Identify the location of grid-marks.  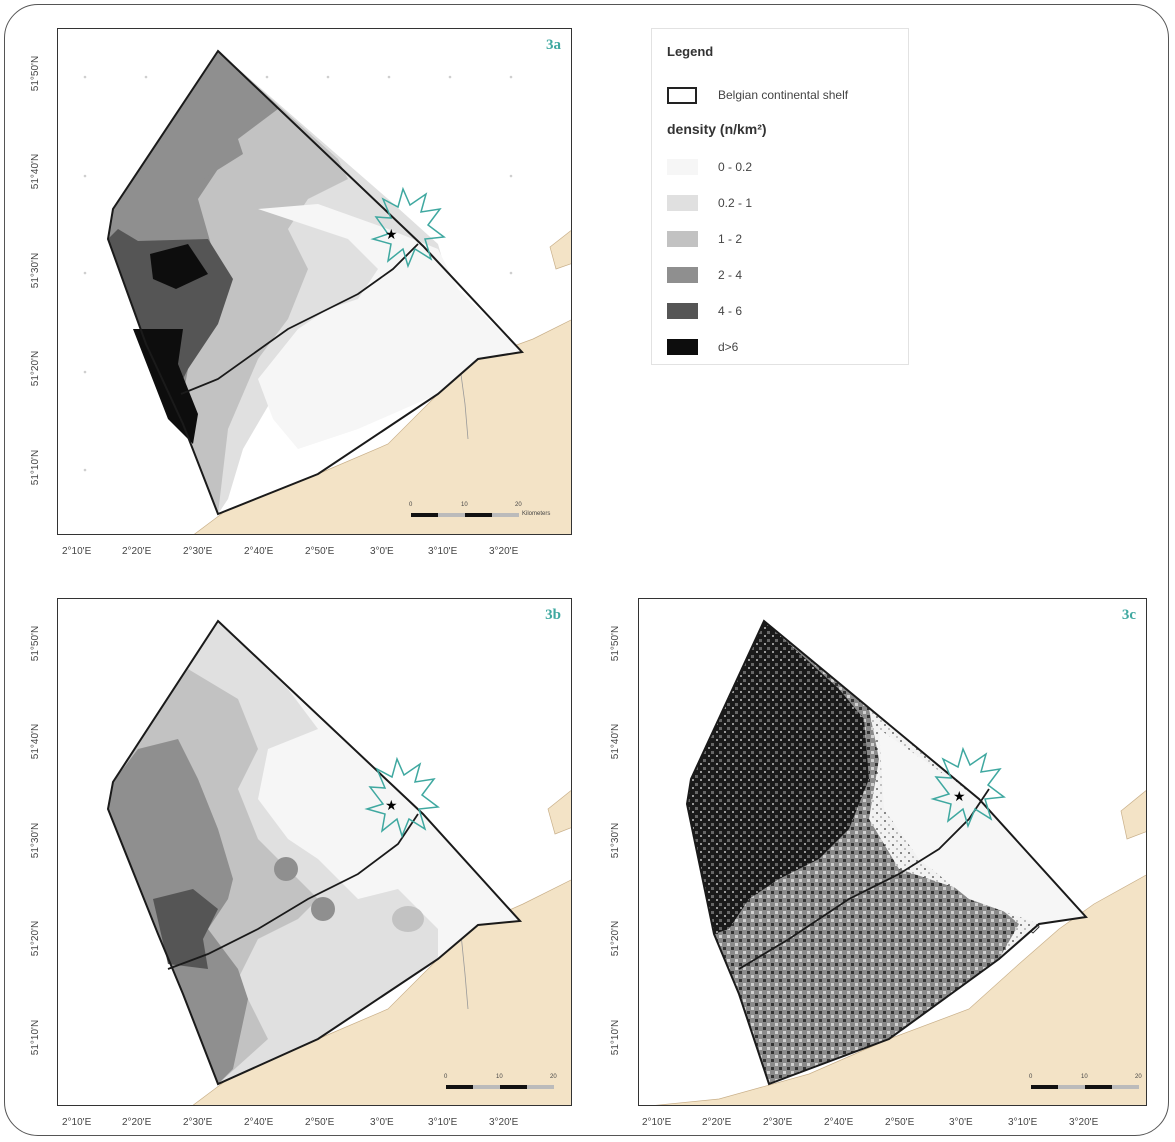
(298, 273).